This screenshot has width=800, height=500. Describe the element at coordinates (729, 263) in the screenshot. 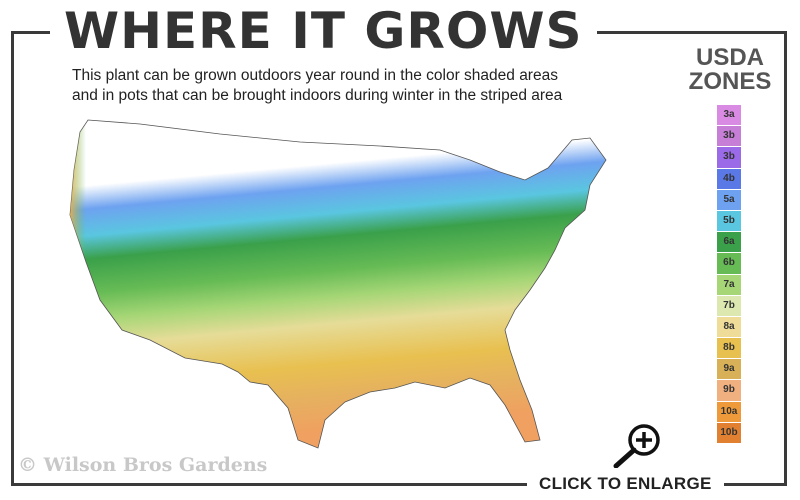

I see `zone-swatch-6b: 6b` at that location.